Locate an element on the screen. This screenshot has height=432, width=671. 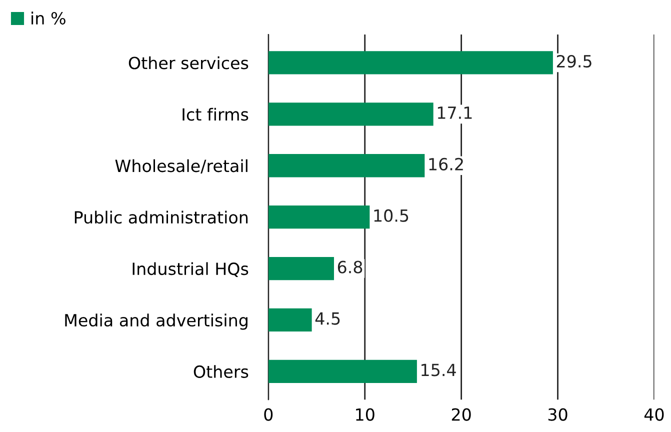
data-label: 29.5 is located at coordinates (574, 61).